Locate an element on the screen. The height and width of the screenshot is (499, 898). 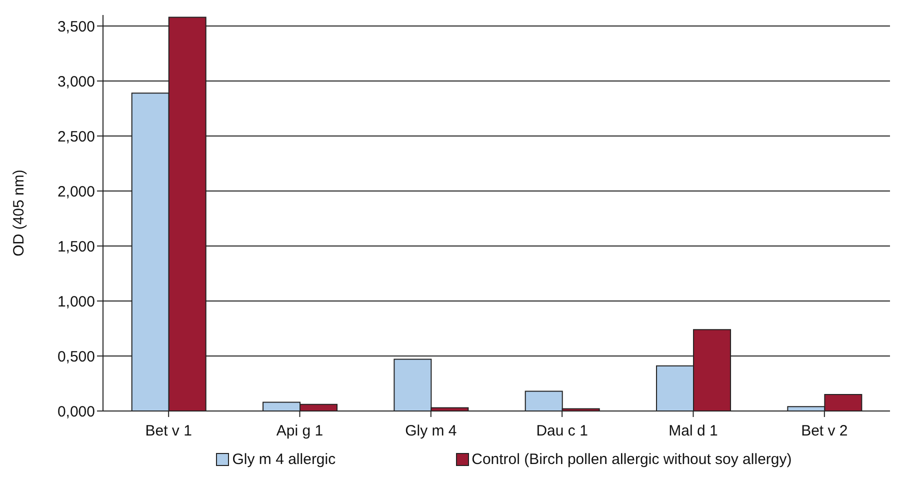
y-tick-label: 3,500 is located at coordinates (76, 27).